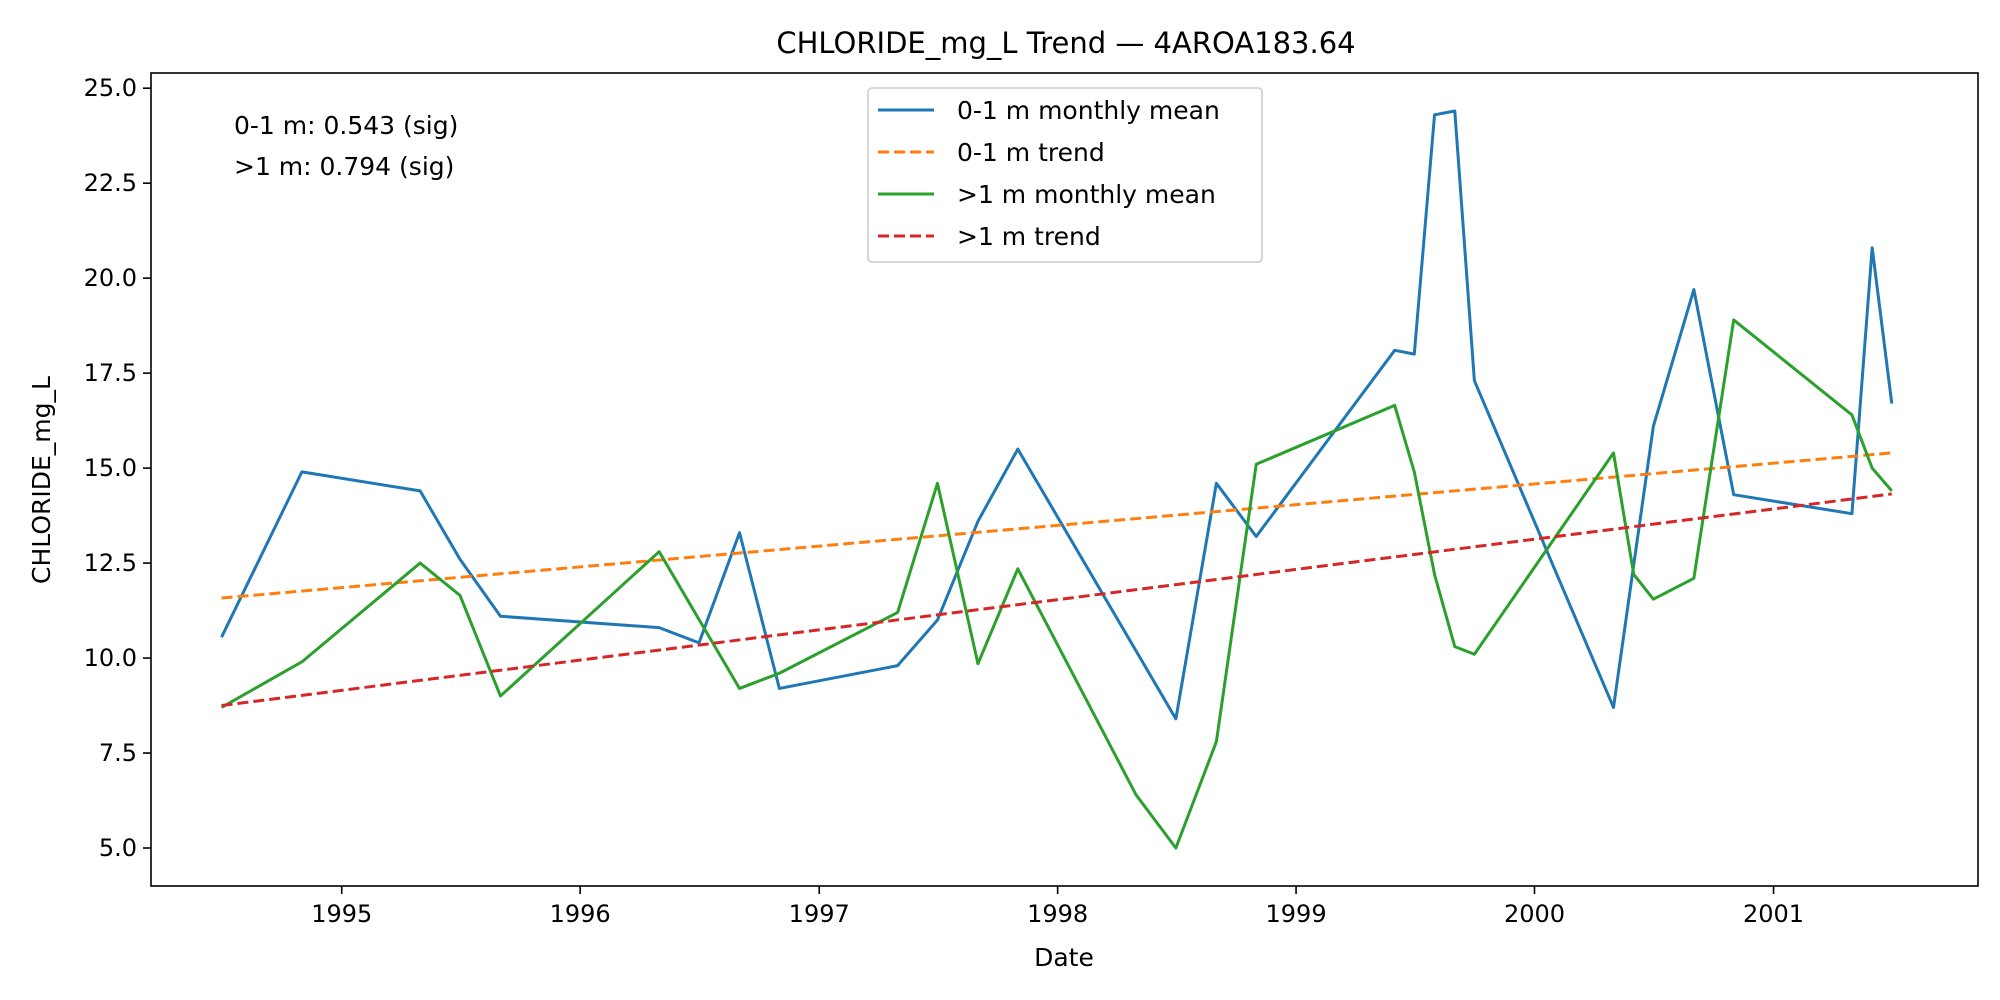 Image resolution: width=2000 pixels, height=1000 pixels. What do you see at coordinates (1064, 957) in the screenshot?
I see `x-axis-label: Date` at bounding box center [1064, 957].